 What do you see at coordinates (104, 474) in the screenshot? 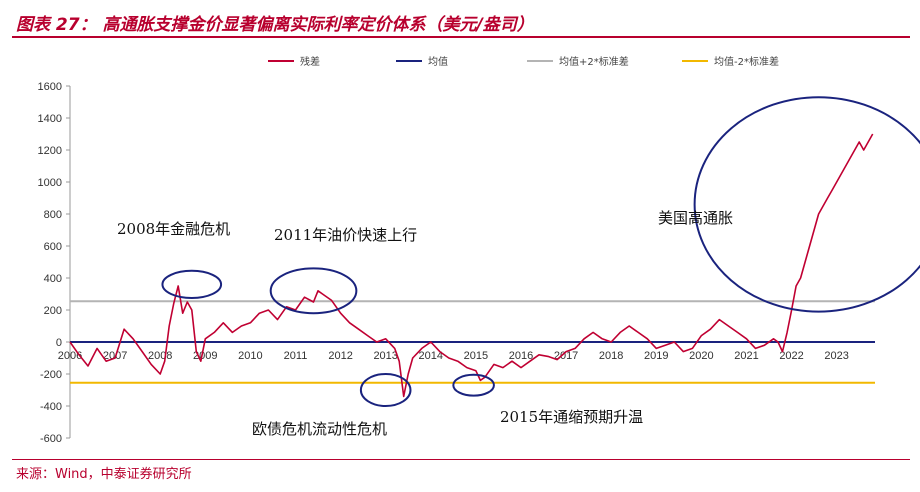
I see `source-note: 来源：Wind，中泰证券研究所` at bounding box center [104, 474].